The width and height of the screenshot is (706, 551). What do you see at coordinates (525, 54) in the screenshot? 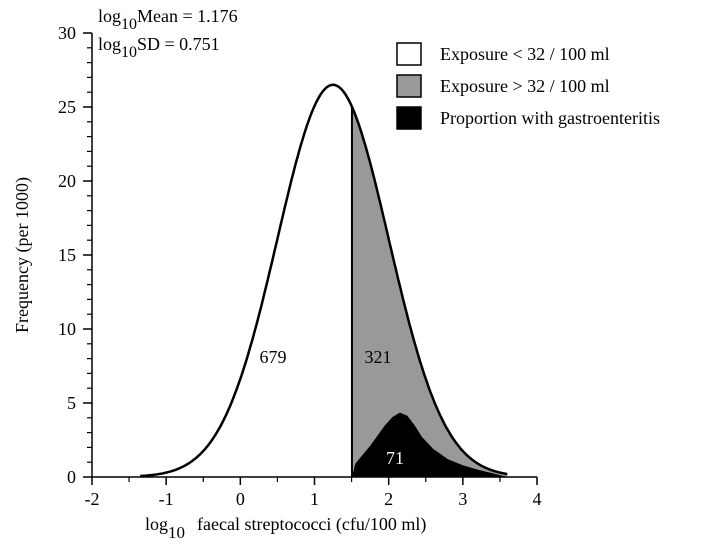
I see `legend-label-low: Exposure < 32 / 100 ml` at bounding box center [525, 54].